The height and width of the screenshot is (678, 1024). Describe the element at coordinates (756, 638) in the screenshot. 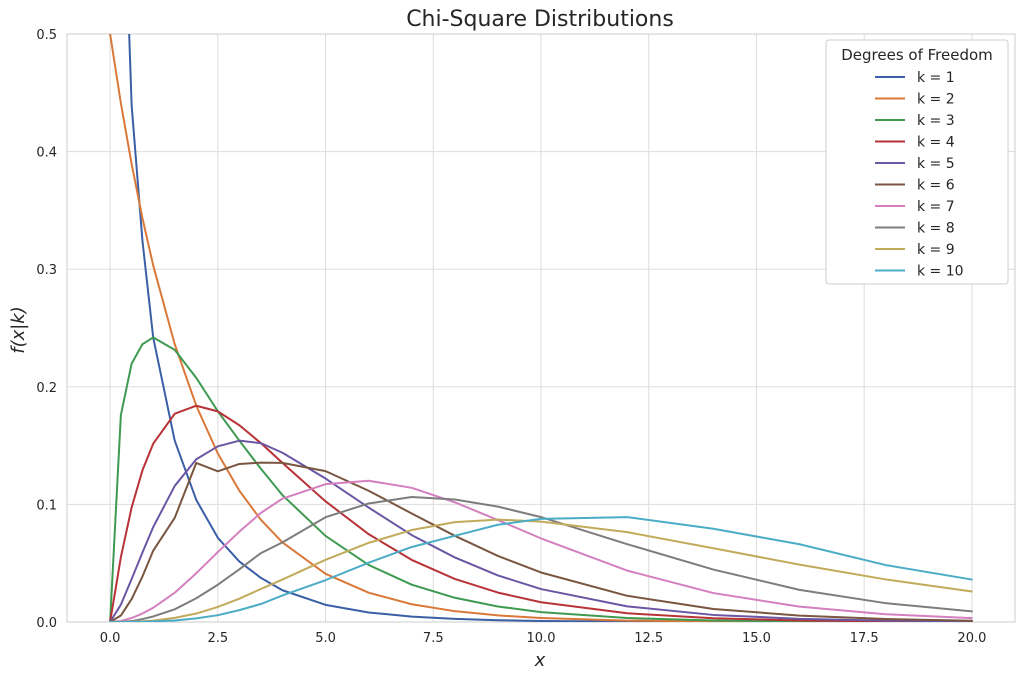

I see `x-tick-label: 15.0` at that location.